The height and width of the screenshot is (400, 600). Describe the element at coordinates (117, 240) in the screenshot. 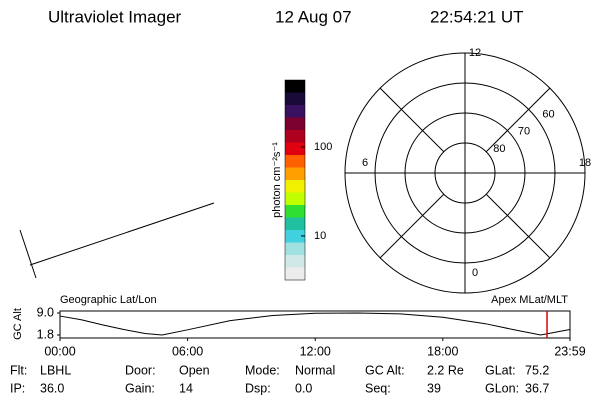

I see `image-track` at that location.